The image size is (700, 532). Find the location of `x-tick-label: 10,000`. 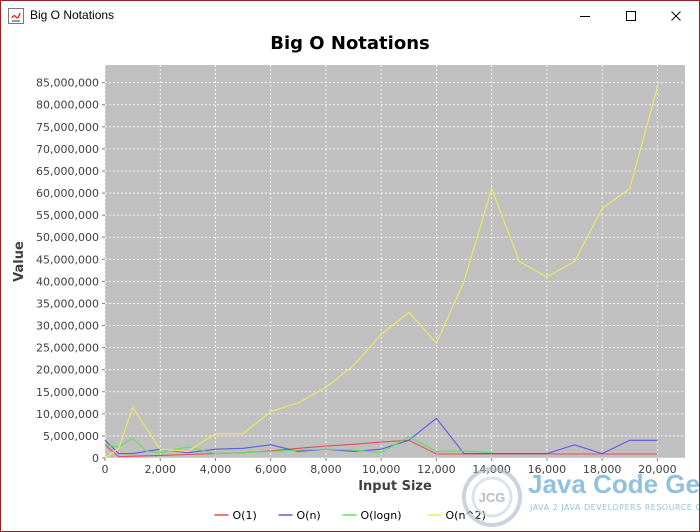

x-tick-label: 10,000 is located at coordinates (381, 469).